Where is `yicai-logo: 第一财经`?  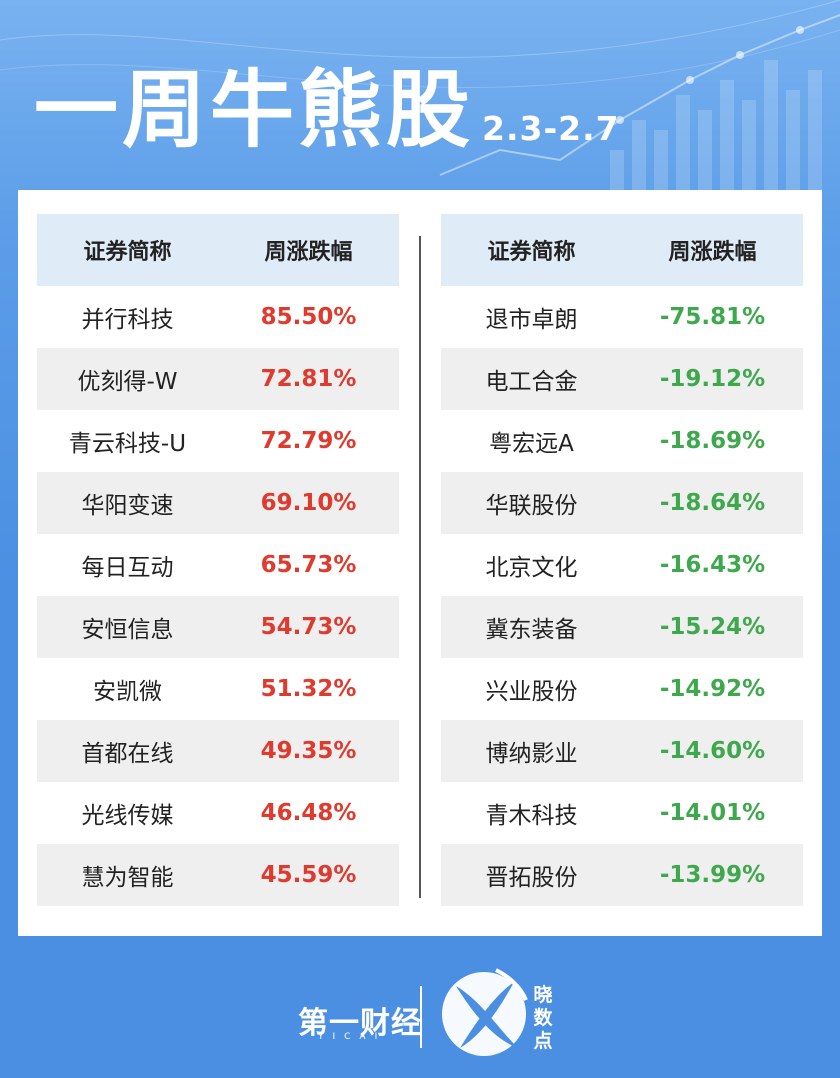 yicai-logo: 第一财经 is located at coordinates (360, 1023).